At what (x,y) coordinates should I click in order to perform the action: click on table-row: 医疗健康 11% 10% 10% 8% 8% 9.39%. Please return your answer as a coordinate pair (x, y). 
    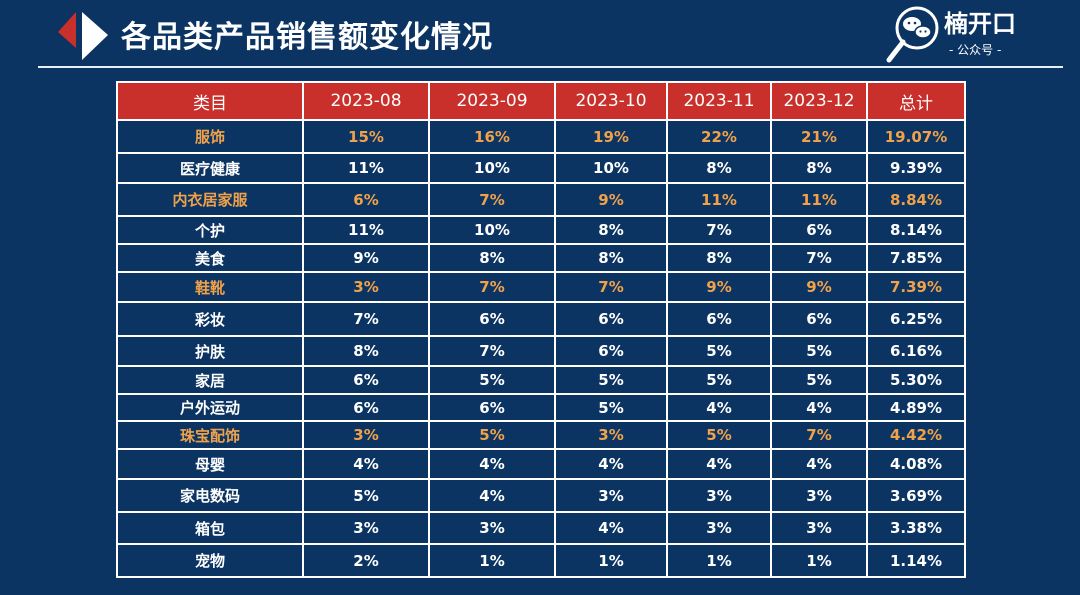
    Looking at the image, I should click on (541, 168).